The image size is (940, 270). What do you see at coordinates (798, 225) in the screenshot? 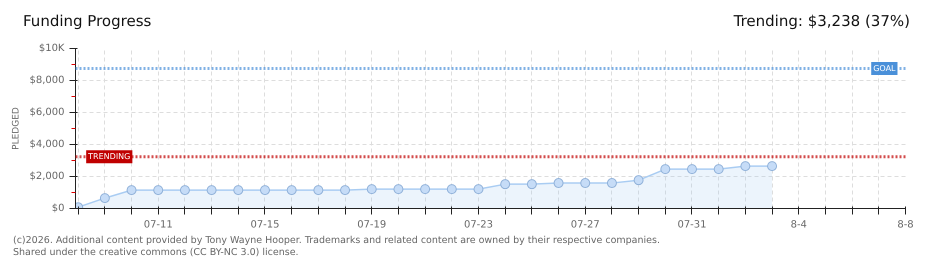
I see `x-tick-label: 8-4` at bounding box center [798, 225].